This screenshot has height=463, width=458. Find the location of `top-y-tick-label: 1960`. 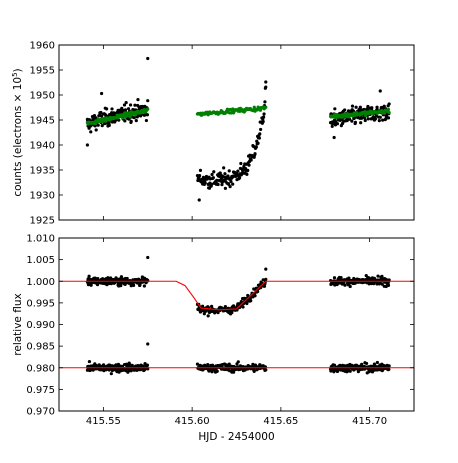

top-y-tick-label: 1960 is located at coordinates (42, 46).